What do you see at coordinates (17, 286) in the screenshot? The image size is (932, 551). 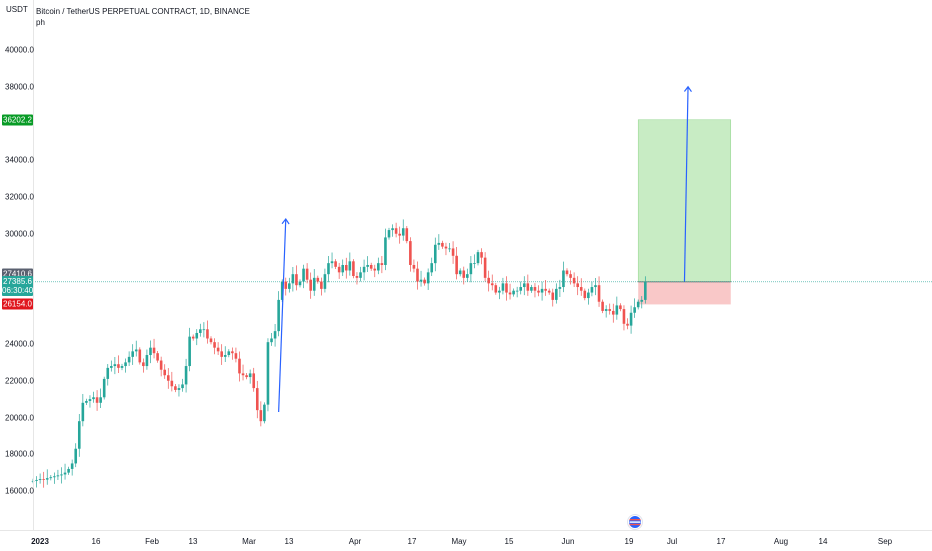 I see `current-price-tag: 27385.6 06:30:40` at bounding box center [17, 286].